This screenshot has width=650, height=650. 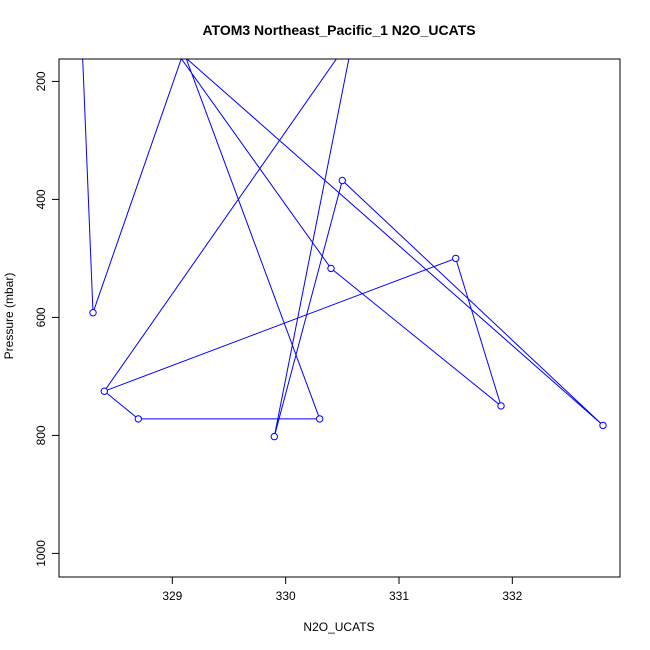 I want to click on y-tick-label-800: 800, so click(x=41, y=435).